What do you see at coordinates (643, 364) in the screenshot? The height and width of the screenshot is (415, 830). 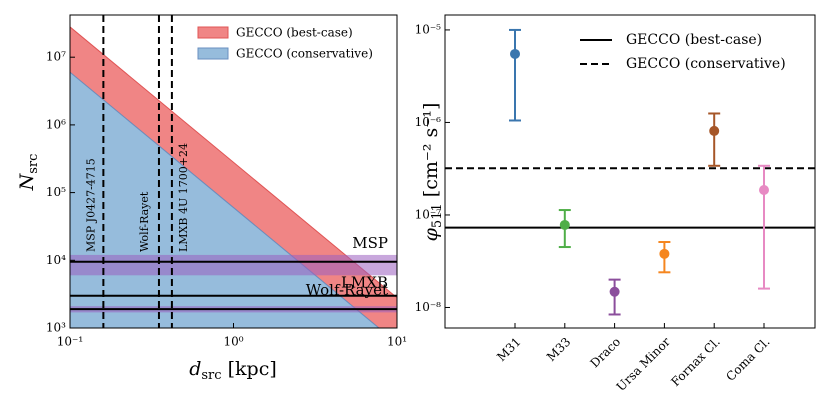 I see `x-tick-label: Ursa Minor` at bounding box center [643, 364].